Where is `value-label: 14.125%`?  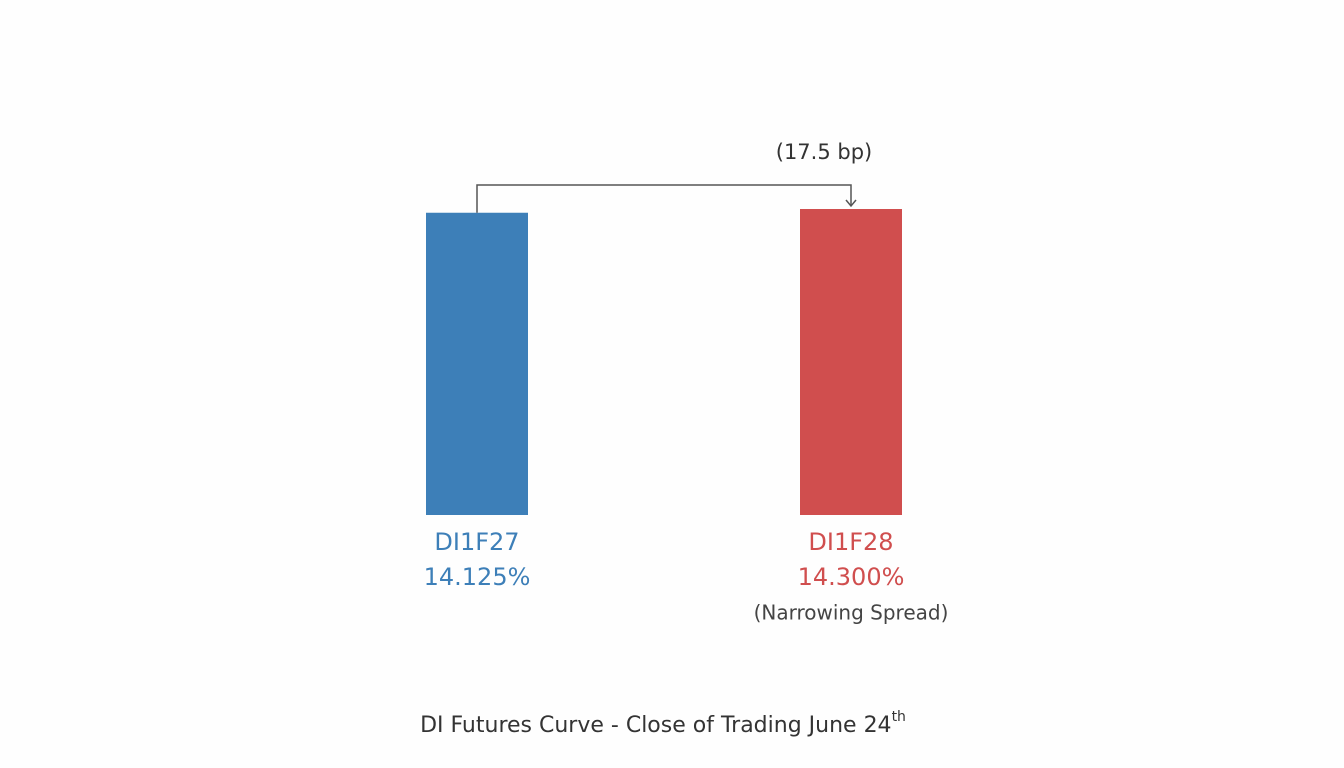 value-label: 14.125% is located at coordinates (477, 577).